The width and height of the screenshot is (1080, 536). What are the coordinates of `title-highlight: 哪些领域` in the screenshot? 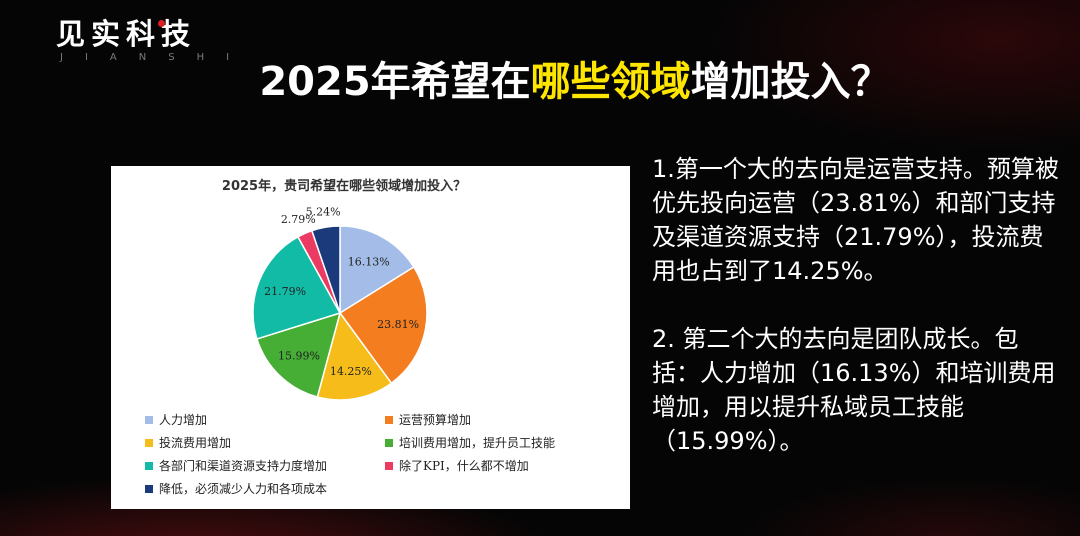 It's located at (610, 82).